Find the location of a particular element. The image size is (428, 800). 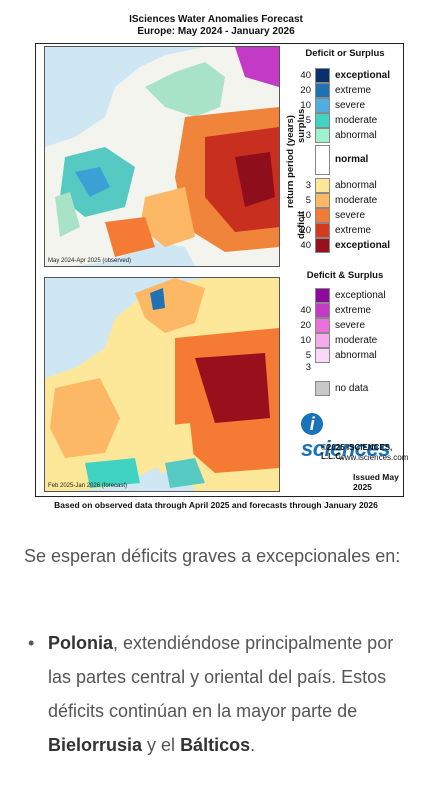

legend-row-normal: normal is located at coordinates (345, 160).